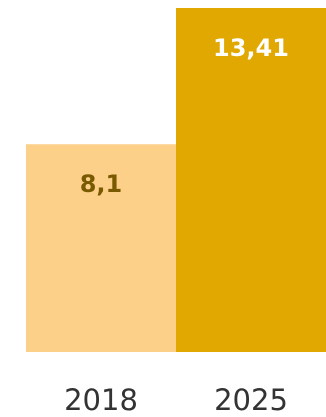 This screenshot has height=417, width=326. What do you see at coordinates (101, 184) in the screenshot?
I see `value-label-2018: 8,1` at bounding box center [101, 184].